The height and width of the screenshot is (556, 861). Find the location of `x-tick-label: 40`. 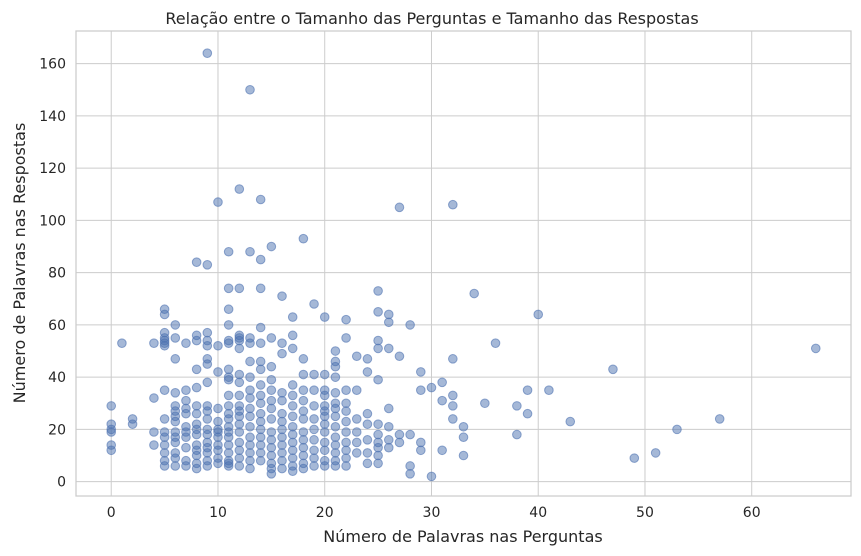

x-tick-label: 40 is located at coordinates (538, 513).